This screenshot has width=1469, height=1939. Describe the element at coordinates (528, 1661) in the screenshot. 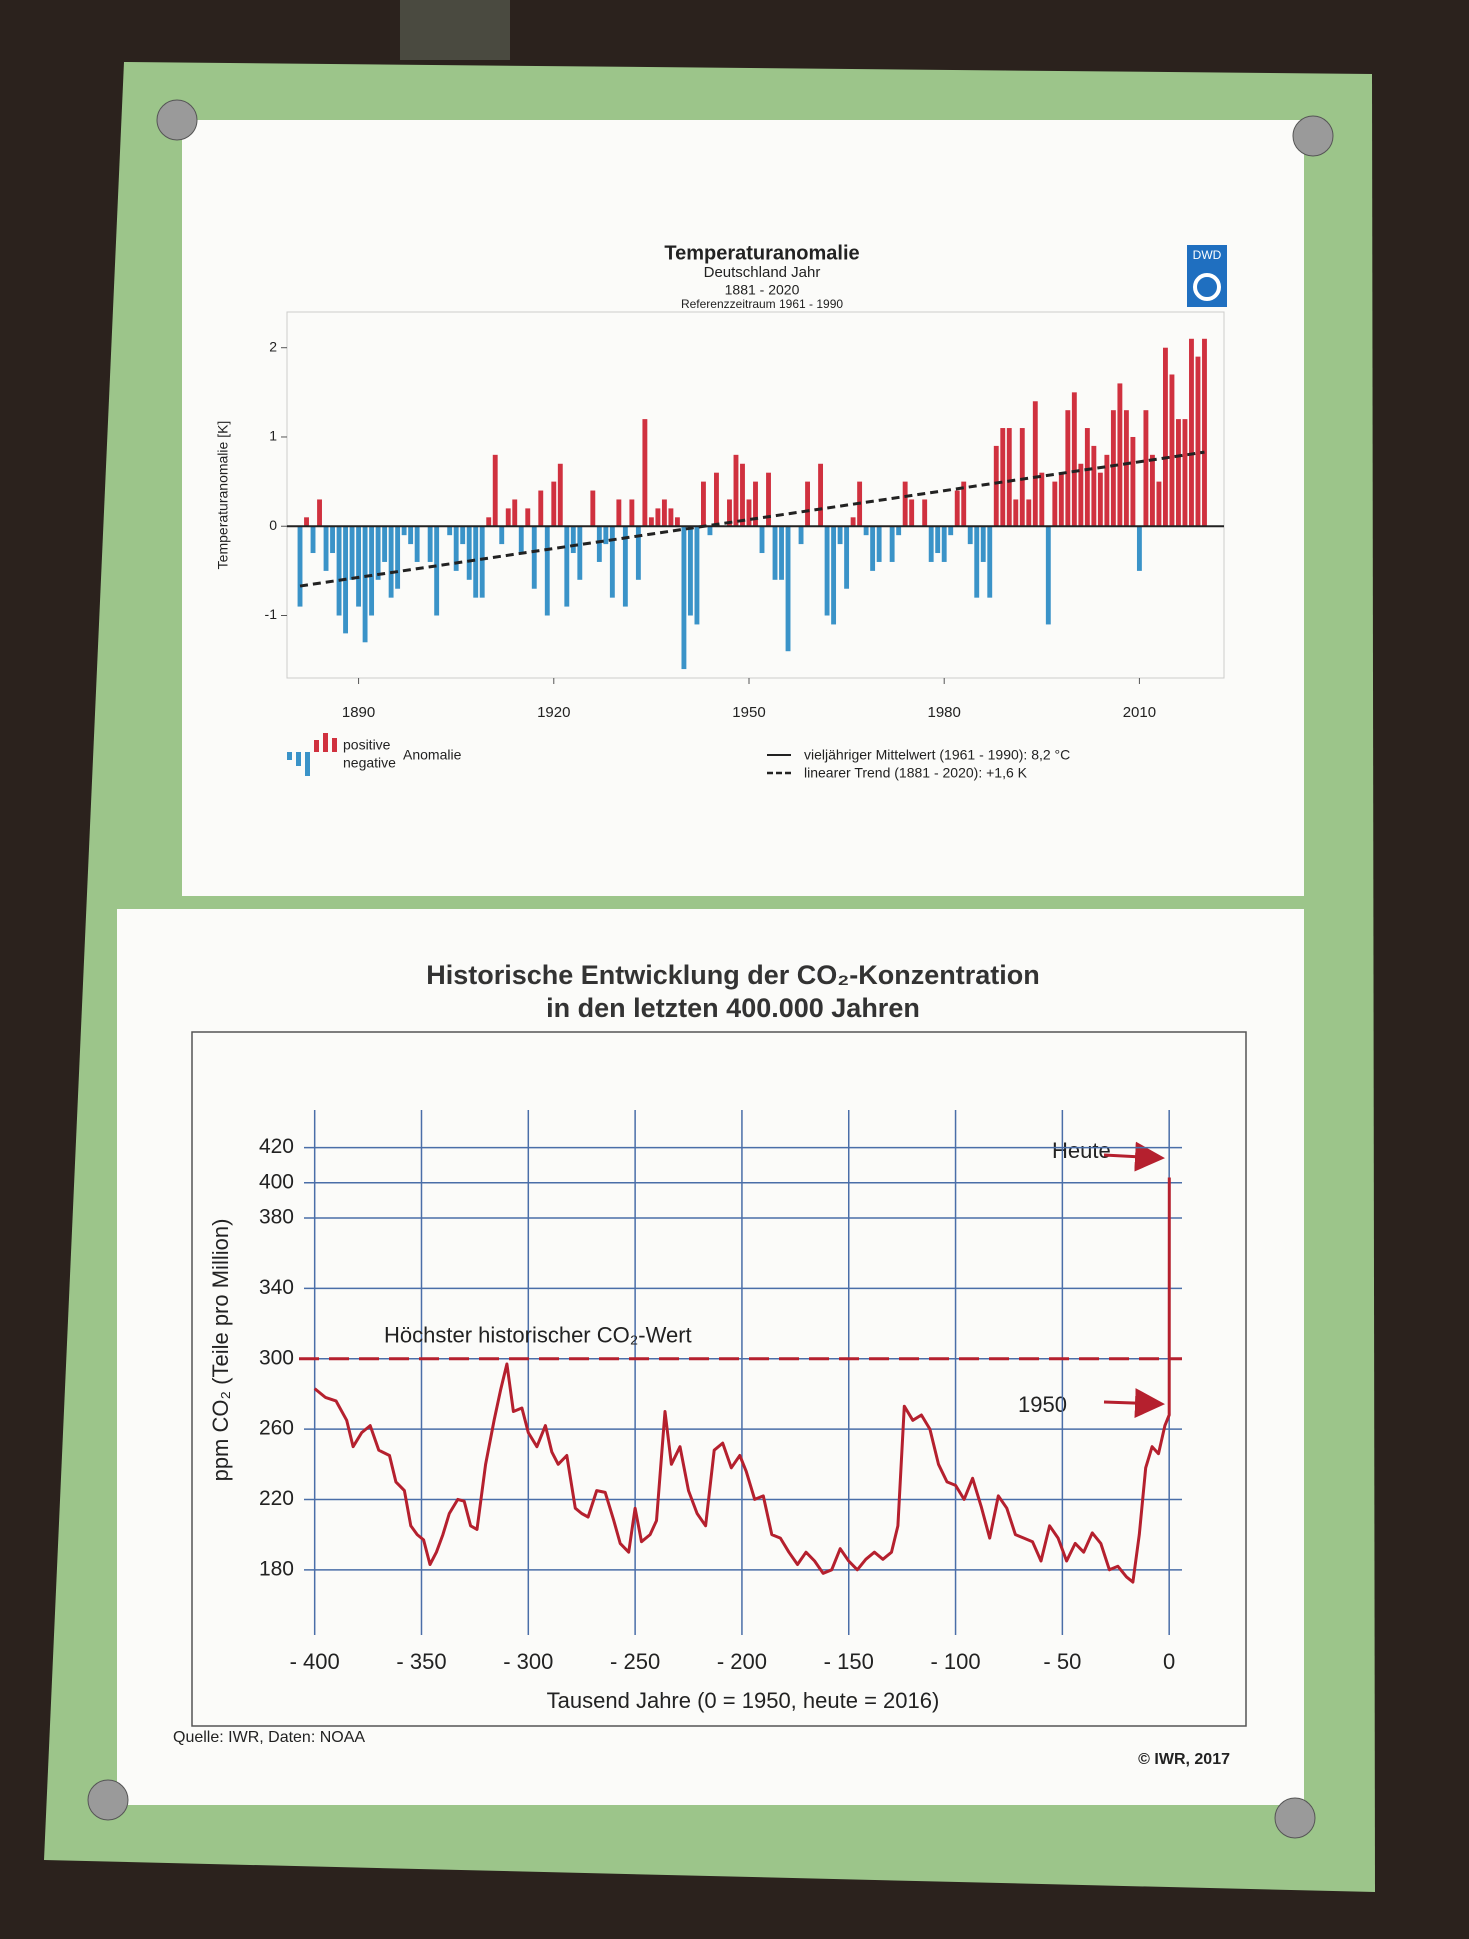

I see `x-tick-label: - 300` at that location.